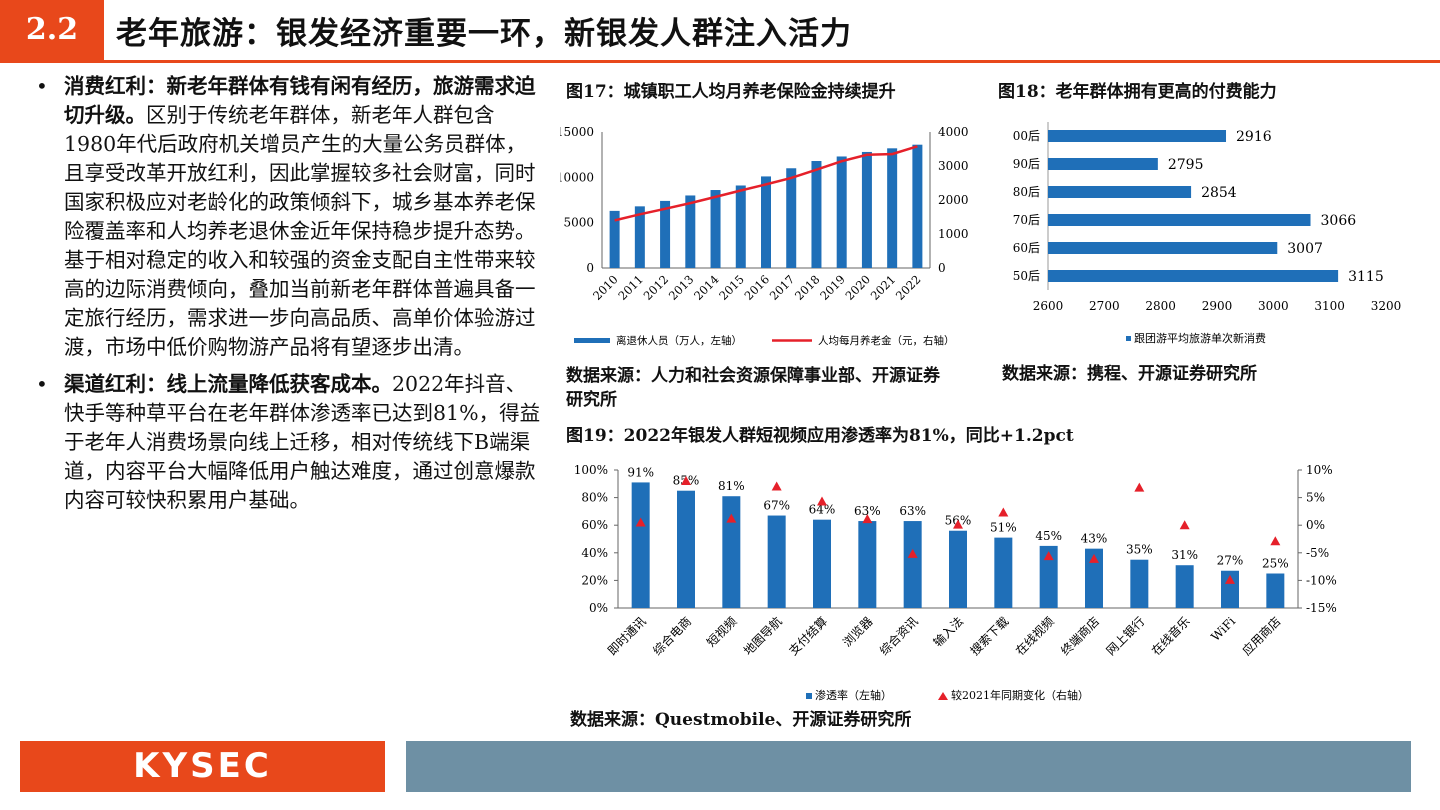 The width and height of the screenshot is (1440, 810). What do you see at coordinates (679, 340) in the screenshot?
I see `fig17-legend-bar-label: 离退休人员（万人，左轴）` at bounding box center [679, 340].